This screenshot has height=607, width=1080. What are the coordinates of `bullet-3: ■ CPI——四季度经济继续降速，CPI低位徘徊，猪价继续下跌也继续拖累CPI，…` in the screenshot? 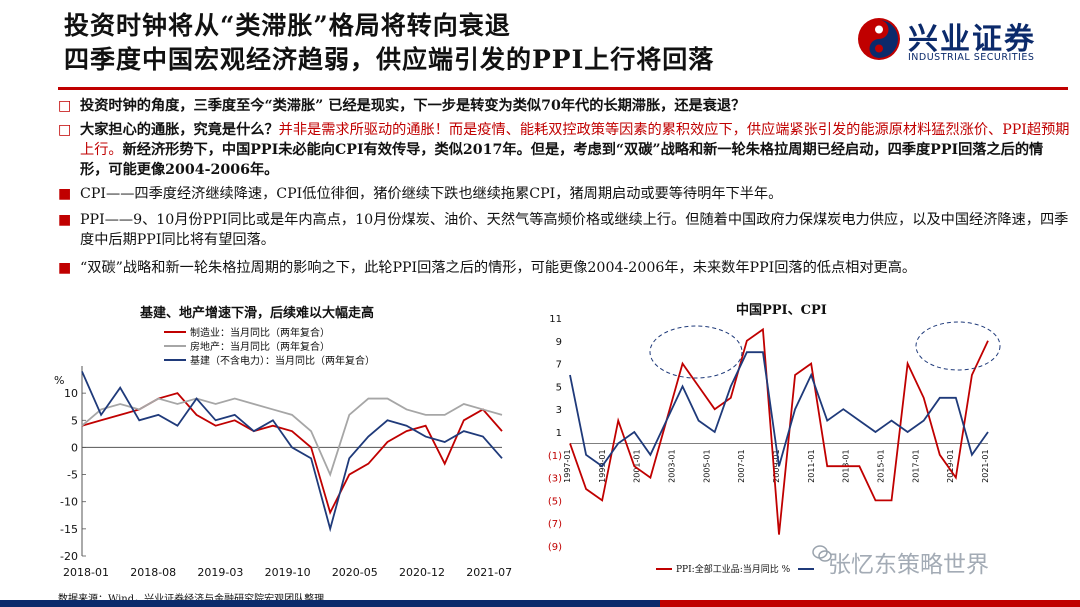 It's located at (564, 194).